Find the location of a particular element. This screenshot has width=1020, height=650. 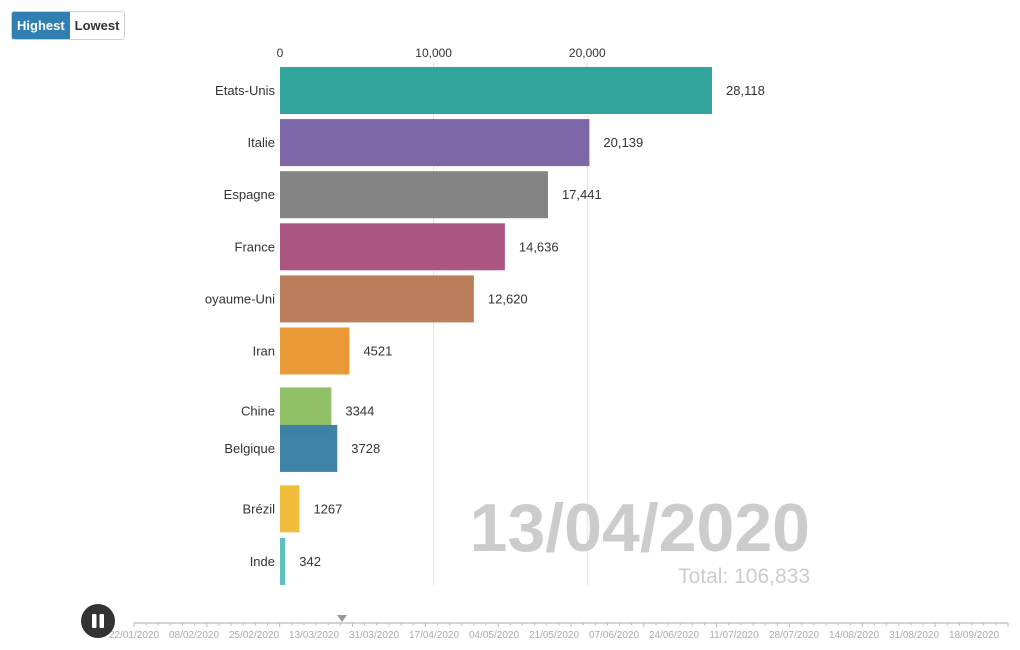

bar-value-label: 3728 is located at coordinates (365, 448).